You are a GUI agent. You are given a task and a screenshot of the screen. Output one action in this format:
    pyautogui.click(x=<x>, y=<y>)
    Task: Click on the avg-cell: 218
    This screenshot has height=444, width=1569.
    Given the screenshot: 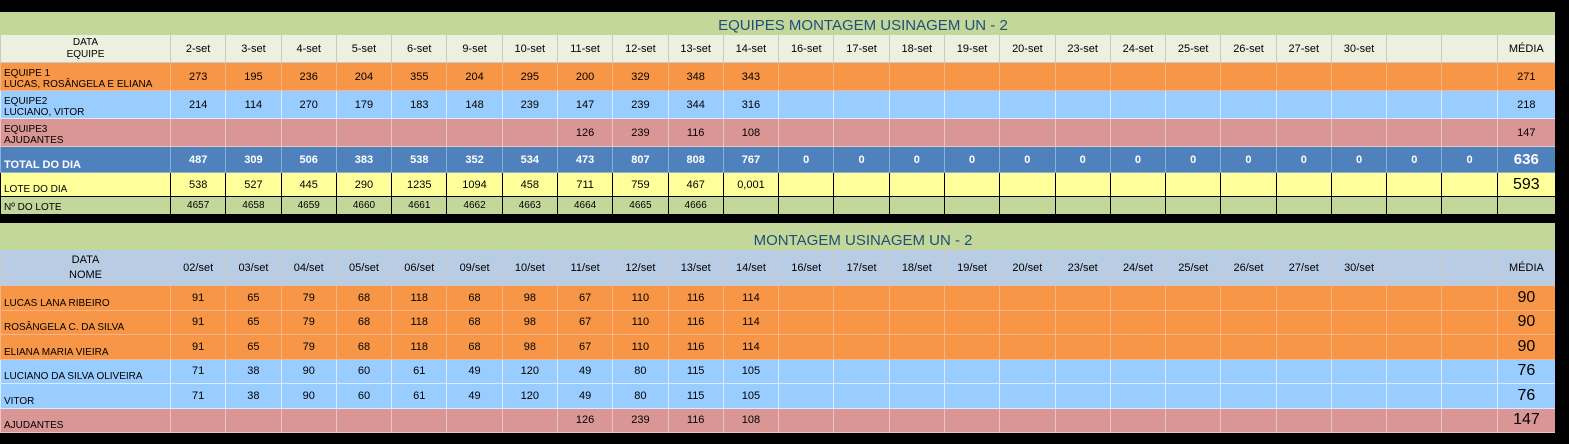 What is the action you would take?
    pyautogui.click(x=1526, y=104)
    